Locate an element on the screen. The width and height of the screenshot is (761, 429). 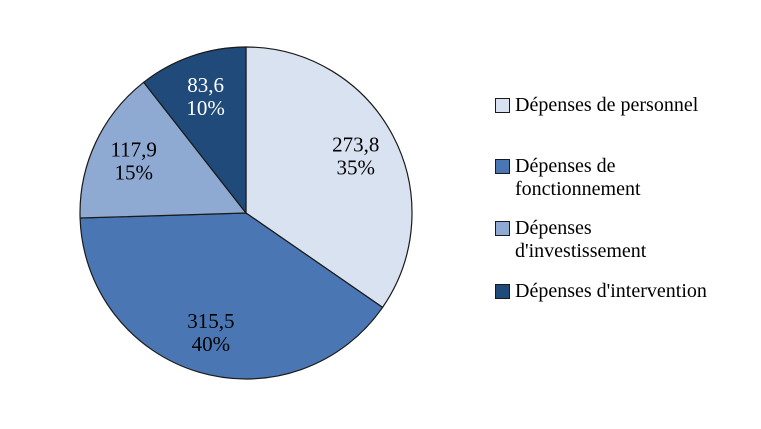
legend-item-fonctionnement: Dépenses de fonctionnement is located at coordinates (624, 178).